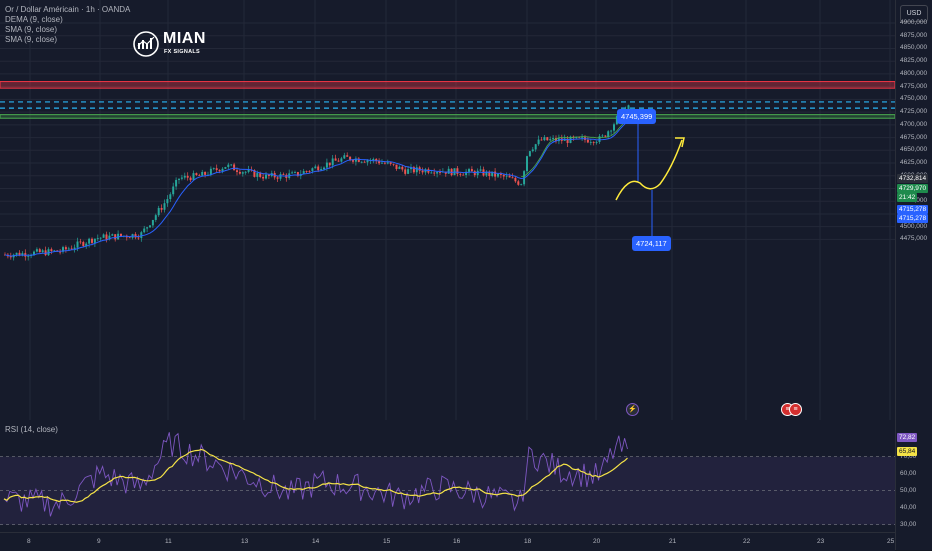 The image size is (932, 551). Describe the element at coordinates (913, 218) in the screenshot. I see `price-tag: 4715,278` at that location.